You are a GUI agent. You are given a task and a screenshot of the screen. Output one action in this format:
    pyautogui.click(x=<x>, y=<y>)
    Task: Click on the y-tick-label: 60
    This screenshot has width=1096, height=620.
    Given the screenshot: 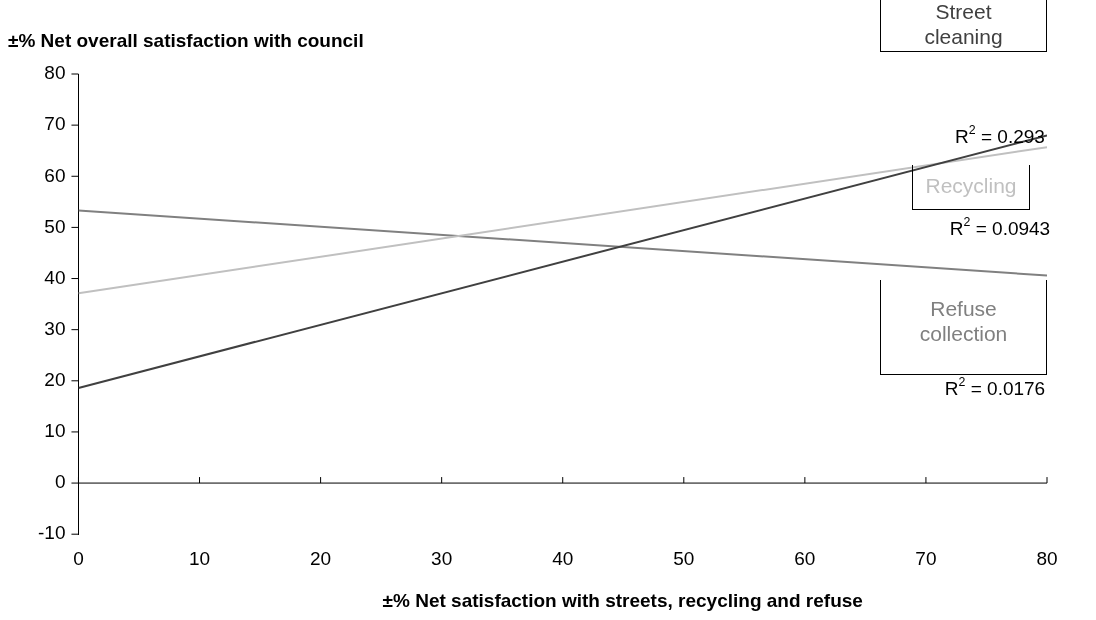 What is the action you would take?
    pyautogui.click(x=55, y=175)
    